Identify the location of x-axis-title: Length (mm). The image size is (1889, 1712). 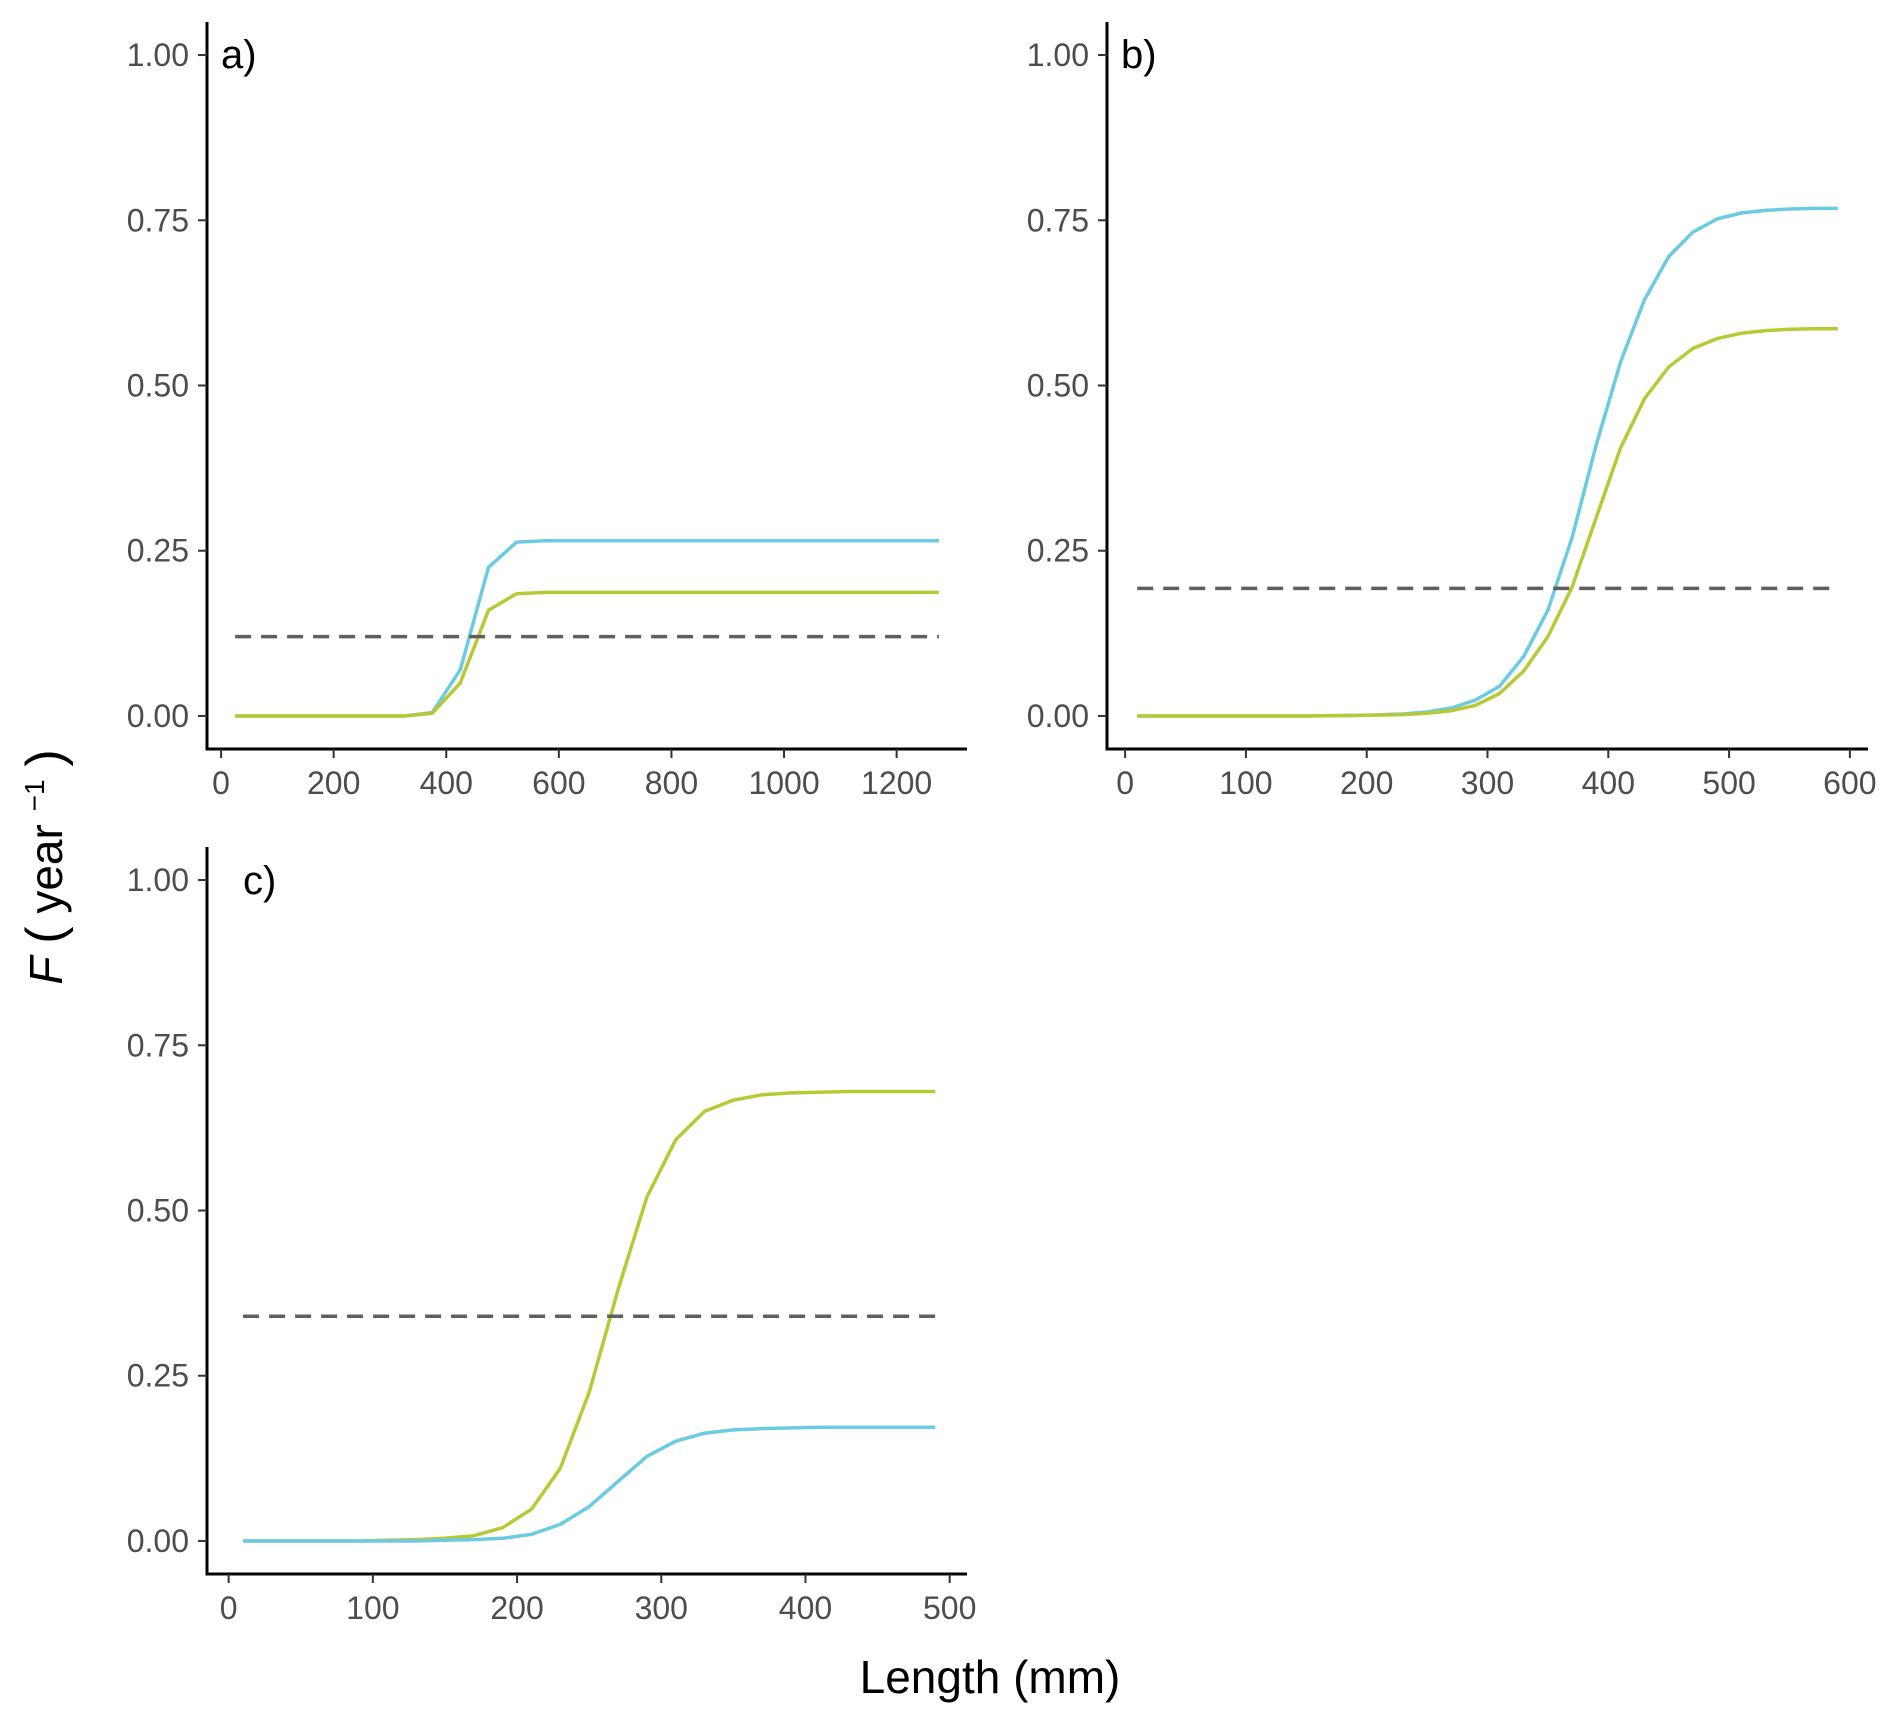
(990, 1677).